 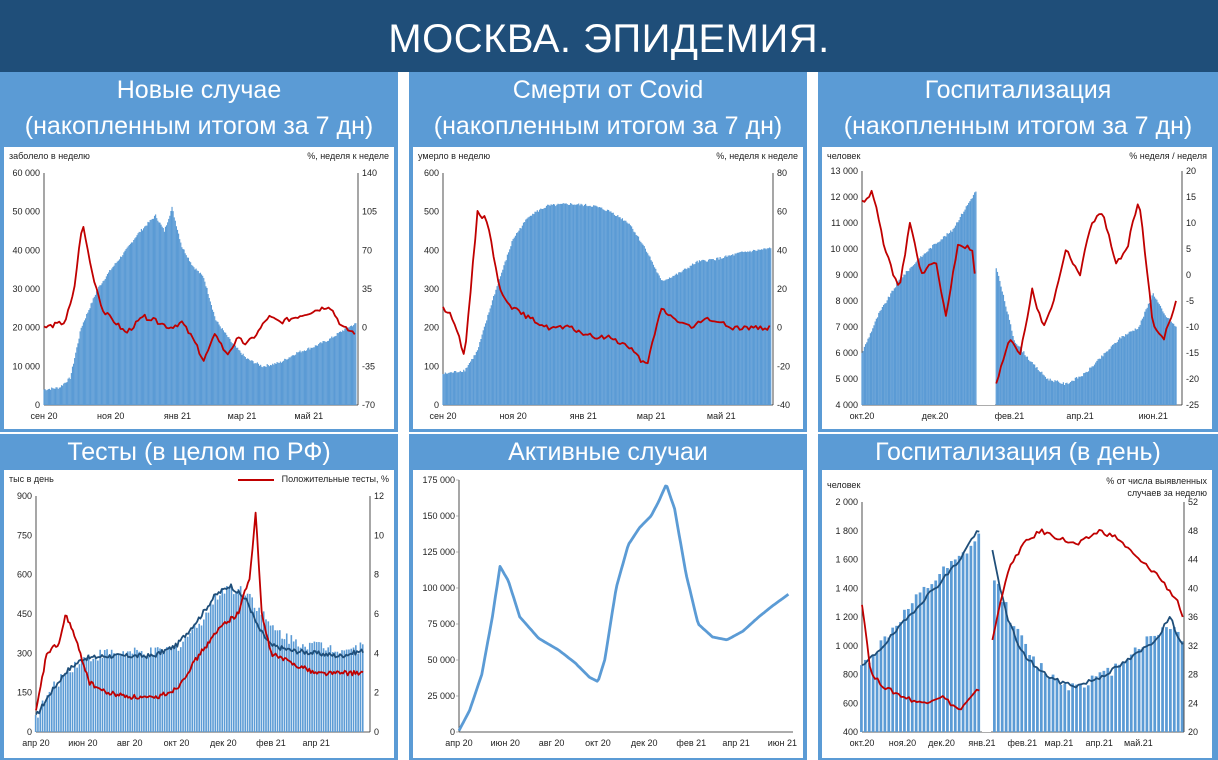 I want to click on y2-tick-label: 80, so click(x=782, y=173).